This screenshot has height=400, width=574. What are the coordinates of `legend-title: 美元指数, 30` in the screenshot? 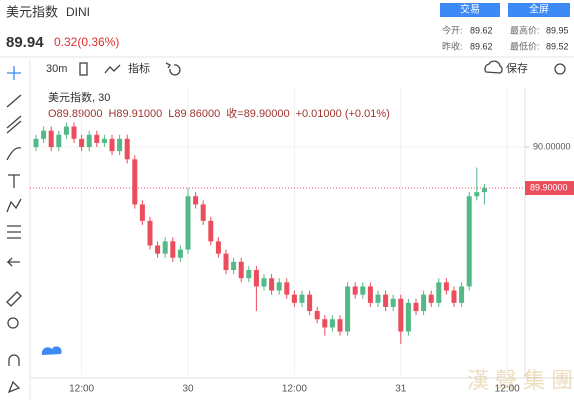 It's located at (79, 97).